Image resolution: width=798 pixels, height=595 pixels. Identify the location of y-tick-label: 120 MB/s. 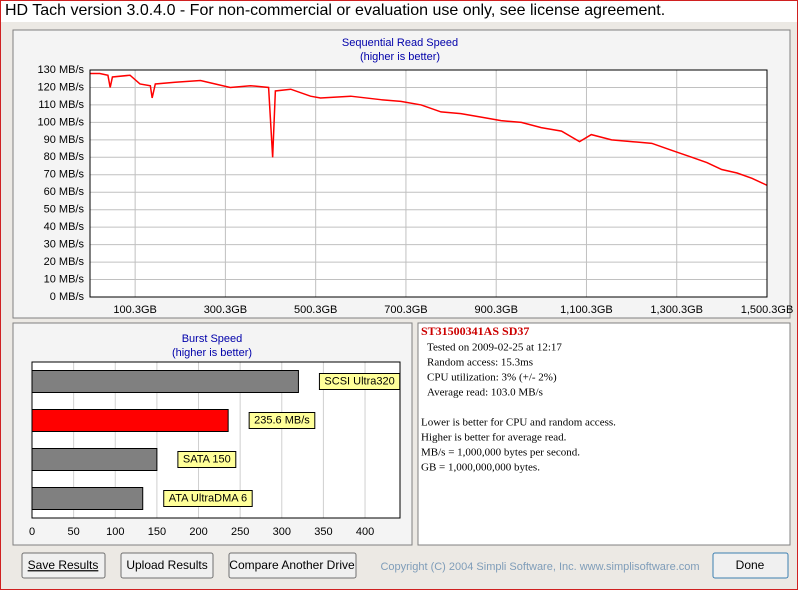
(61, 87).